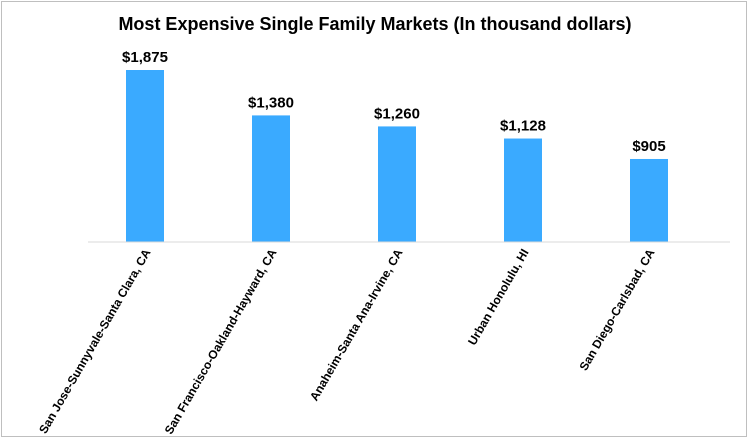 The width and height of the screenshot is (750, 440). What do you see at coordinates (356, 324) in the screenshot?
I see `category-label-3: Anaheim-Santa Ana-Irvine, CA` at bounding box center [356, 324].